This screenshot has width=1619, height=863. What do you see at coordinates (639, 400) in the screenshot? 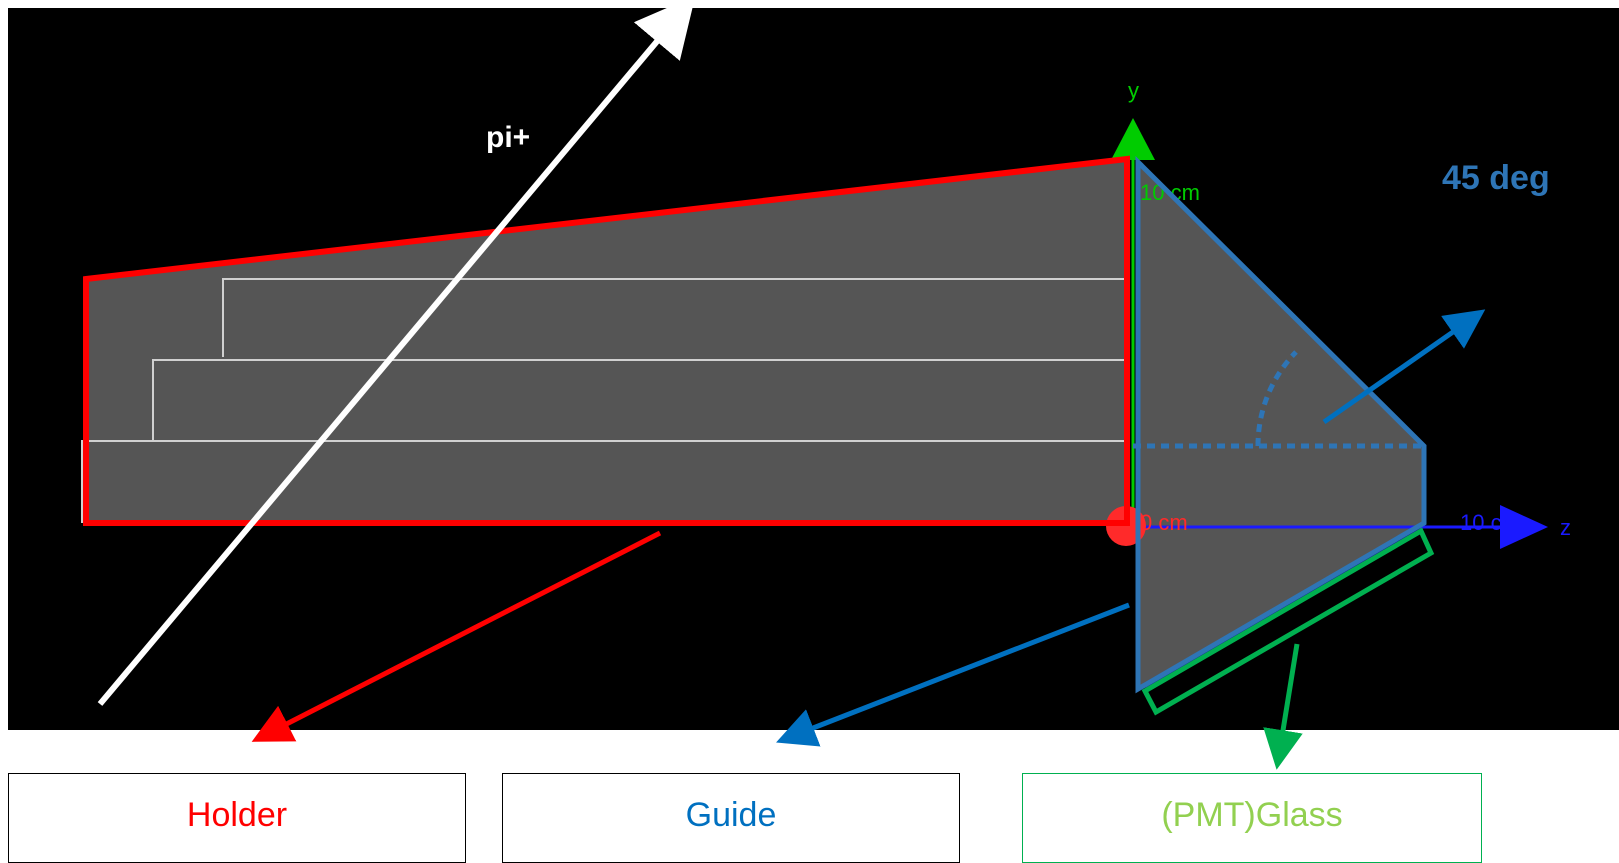
I see `holder-layer-mid` at bounding box center [639, 400].